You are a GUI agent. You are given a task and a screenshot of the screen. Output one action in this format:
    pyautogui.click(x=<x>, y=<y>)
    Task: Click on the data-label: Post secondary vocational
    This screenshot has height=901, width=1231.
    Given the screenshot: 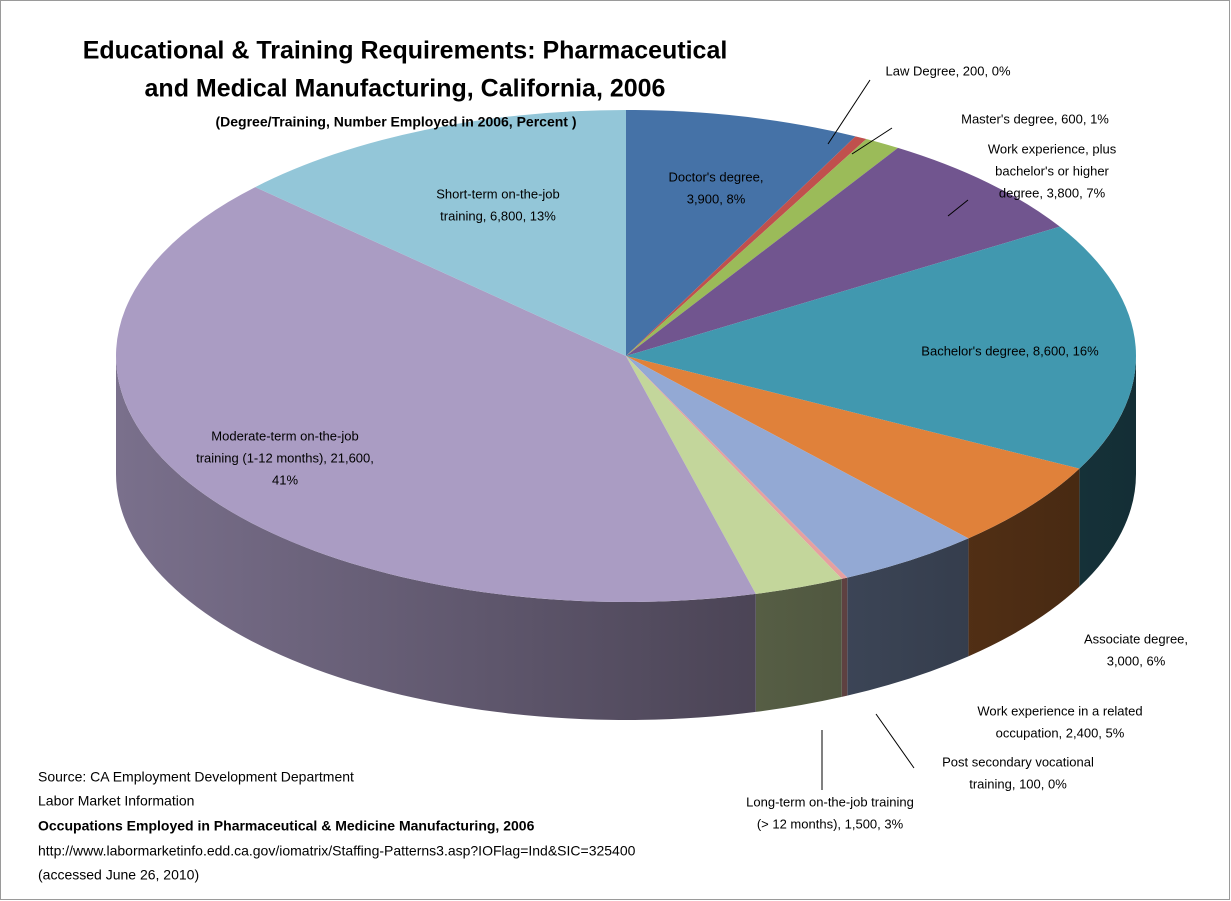 What is the action you would take?
    pyautogui.click(x=1018, y=761)
    